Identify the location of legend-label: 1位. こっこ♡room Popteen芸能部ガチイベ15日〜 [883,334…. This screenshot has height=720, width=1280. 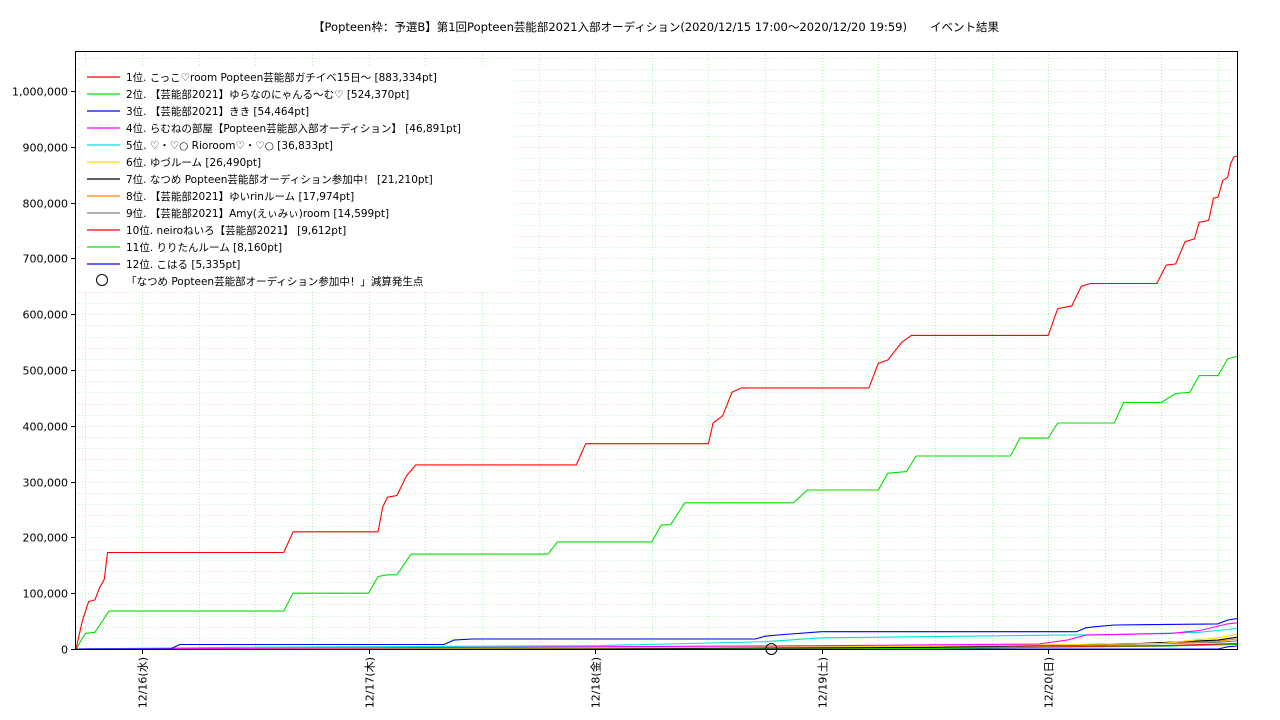
(281, 77).